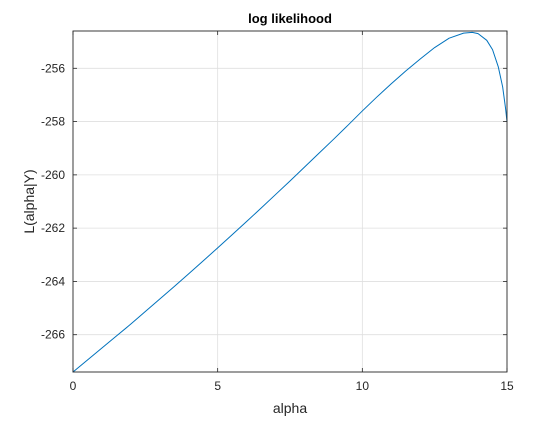  I want to click on x-axis-label: alpha, so click(290, 408).